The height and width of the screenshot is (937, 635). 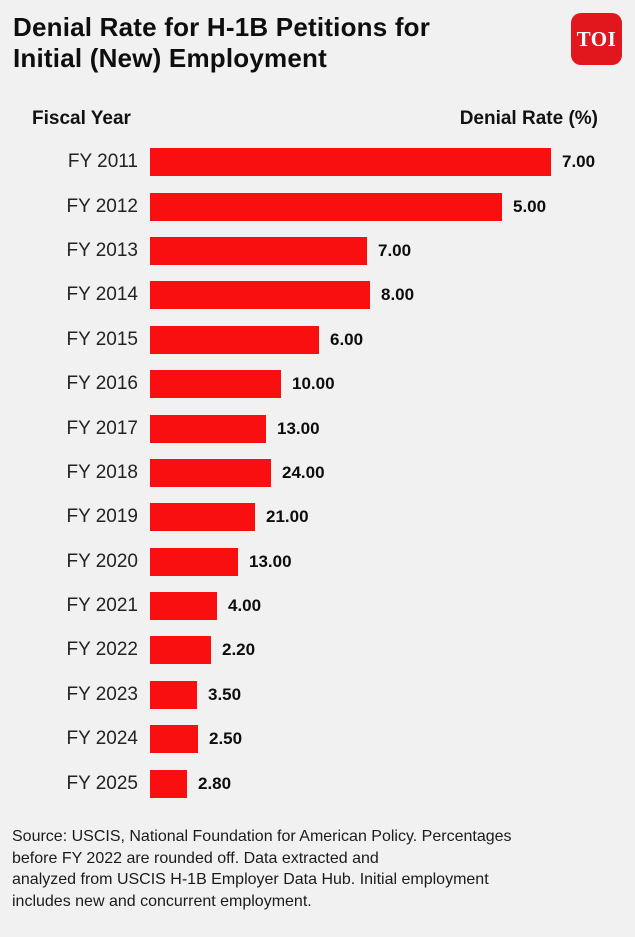 I want to click on denial-rate-value: 3.50, so click(x=225, y=694).